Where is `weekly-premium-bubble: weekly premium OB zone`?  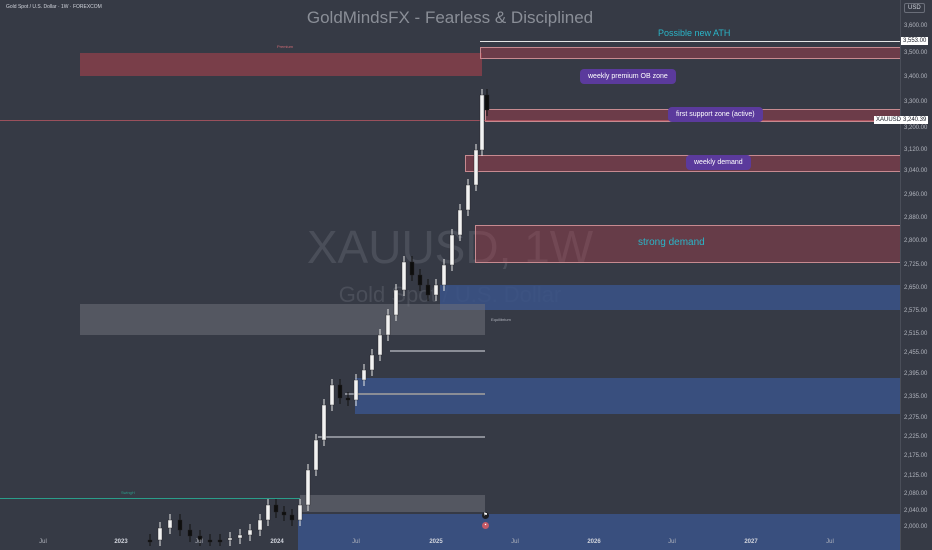
weekly-premium-bubble: weekly premium OB zone is located at coordinates (628, 76).